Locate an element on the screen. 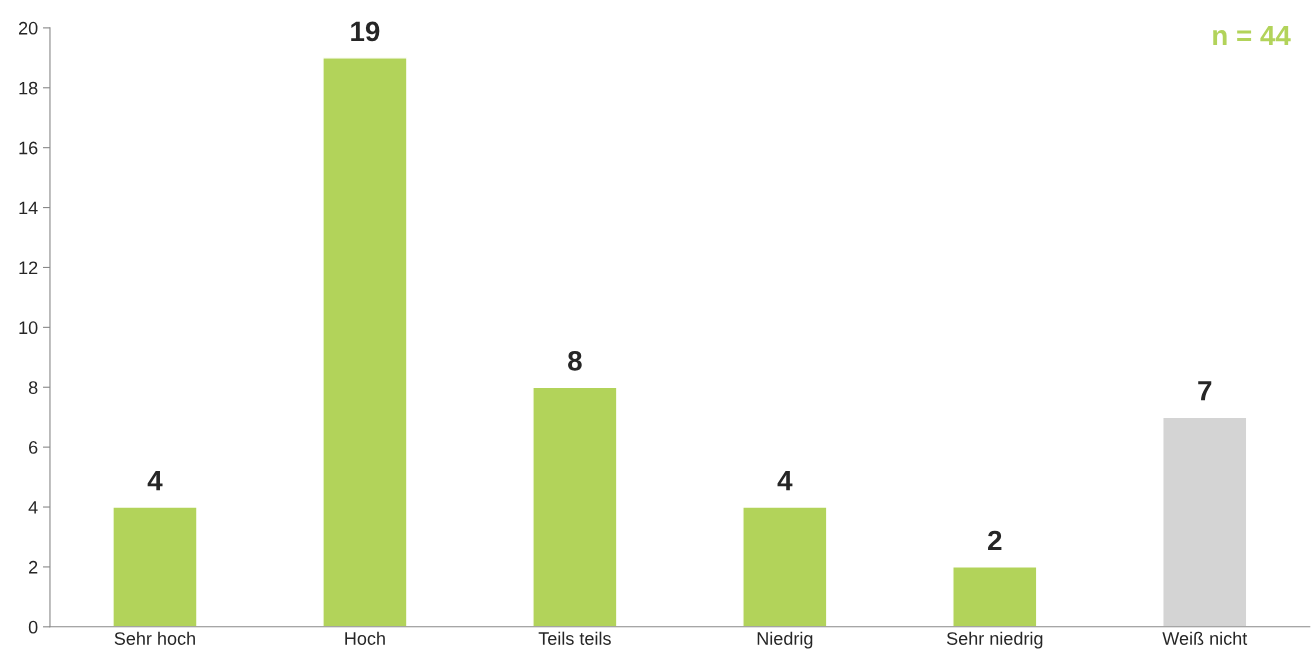  x-tick-label: Weiß nicht is located at coordinates (1205, 638).